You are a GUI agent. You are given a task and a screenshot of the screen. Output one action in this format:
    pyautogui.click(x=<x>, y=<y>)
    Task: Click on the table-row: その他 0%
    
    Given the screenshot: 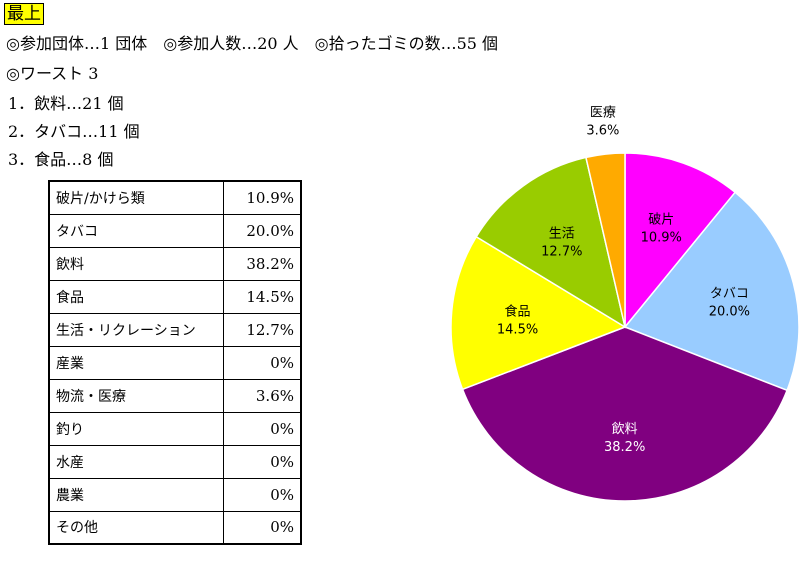 What is the action you would take?
    pyautogui.click(x=175, y=527)
    